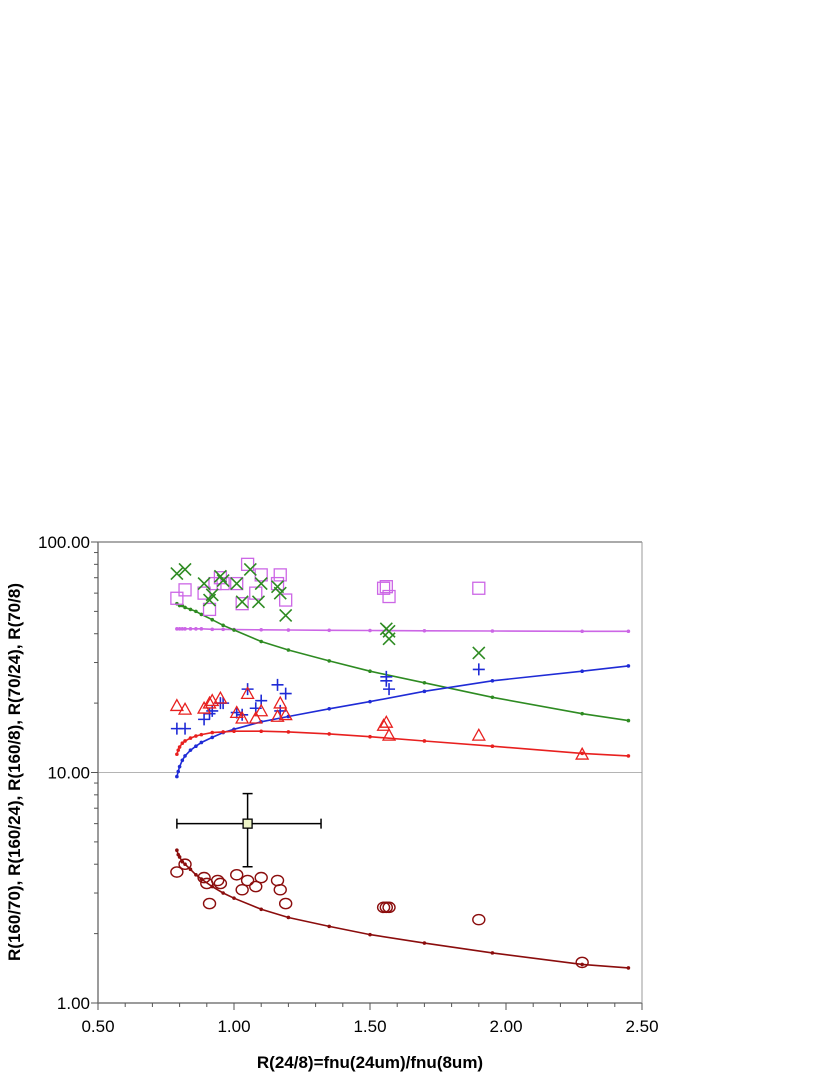  What do you see at coordinates (97, 1026) in the screenshot?
I see `x-tick-label: 0.50` at bounding box center [97, 1026].